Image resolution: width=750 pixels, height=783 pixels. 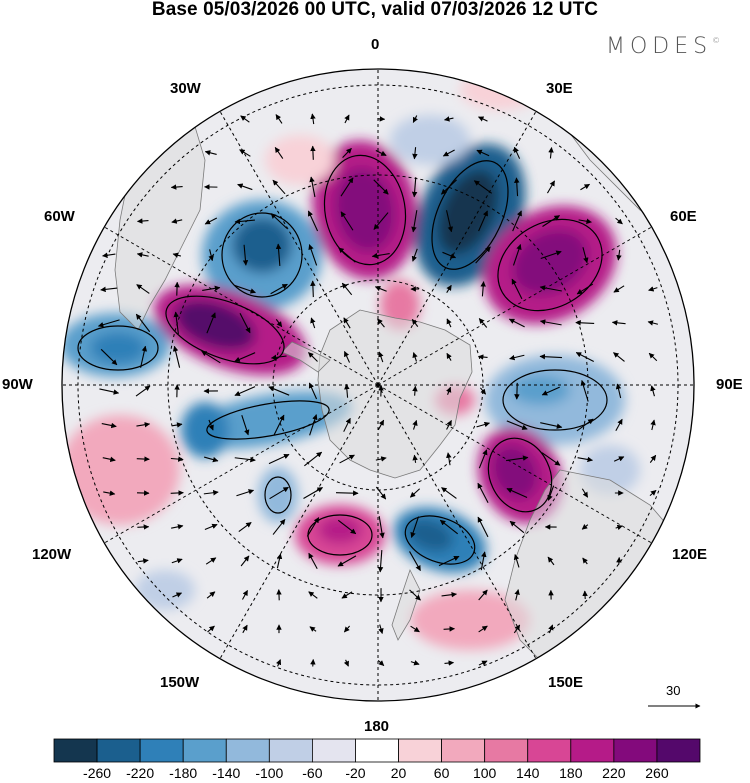 I want to click on contour-ring, so click(x=470, y=215).